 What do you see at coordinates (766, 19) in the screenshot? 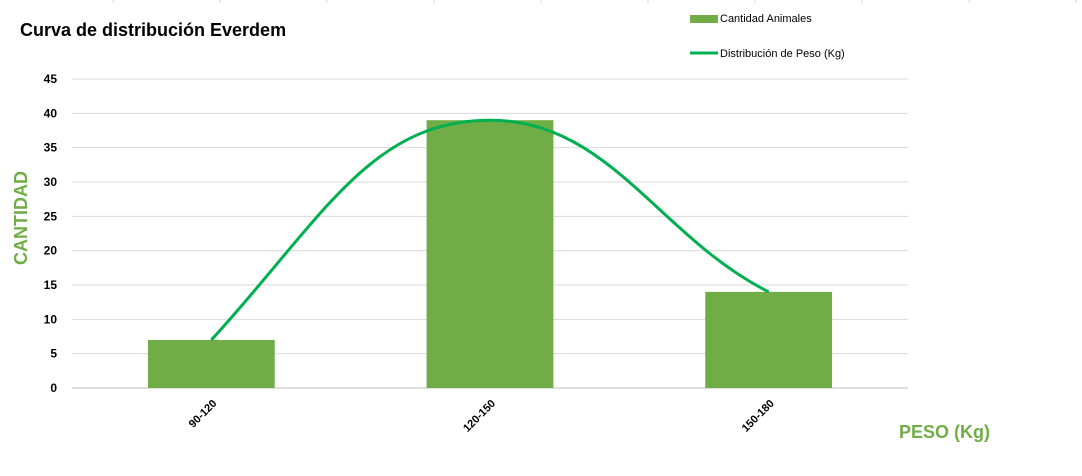
I see `legend-label-bar: Cantidad Animales` at bounding box center [766, 19].